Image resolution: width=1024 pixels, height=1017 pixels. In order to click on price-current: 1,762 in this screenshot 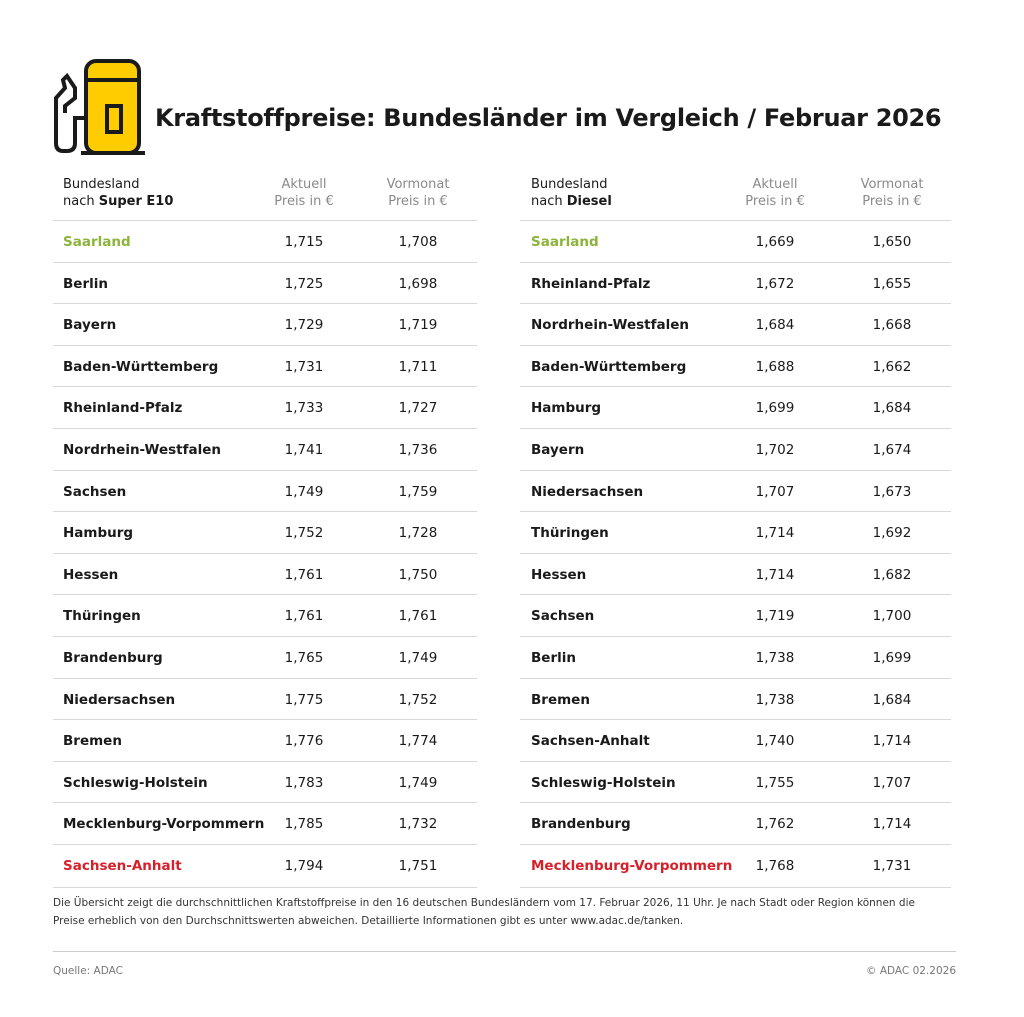, I will do `click(775, 824)`.